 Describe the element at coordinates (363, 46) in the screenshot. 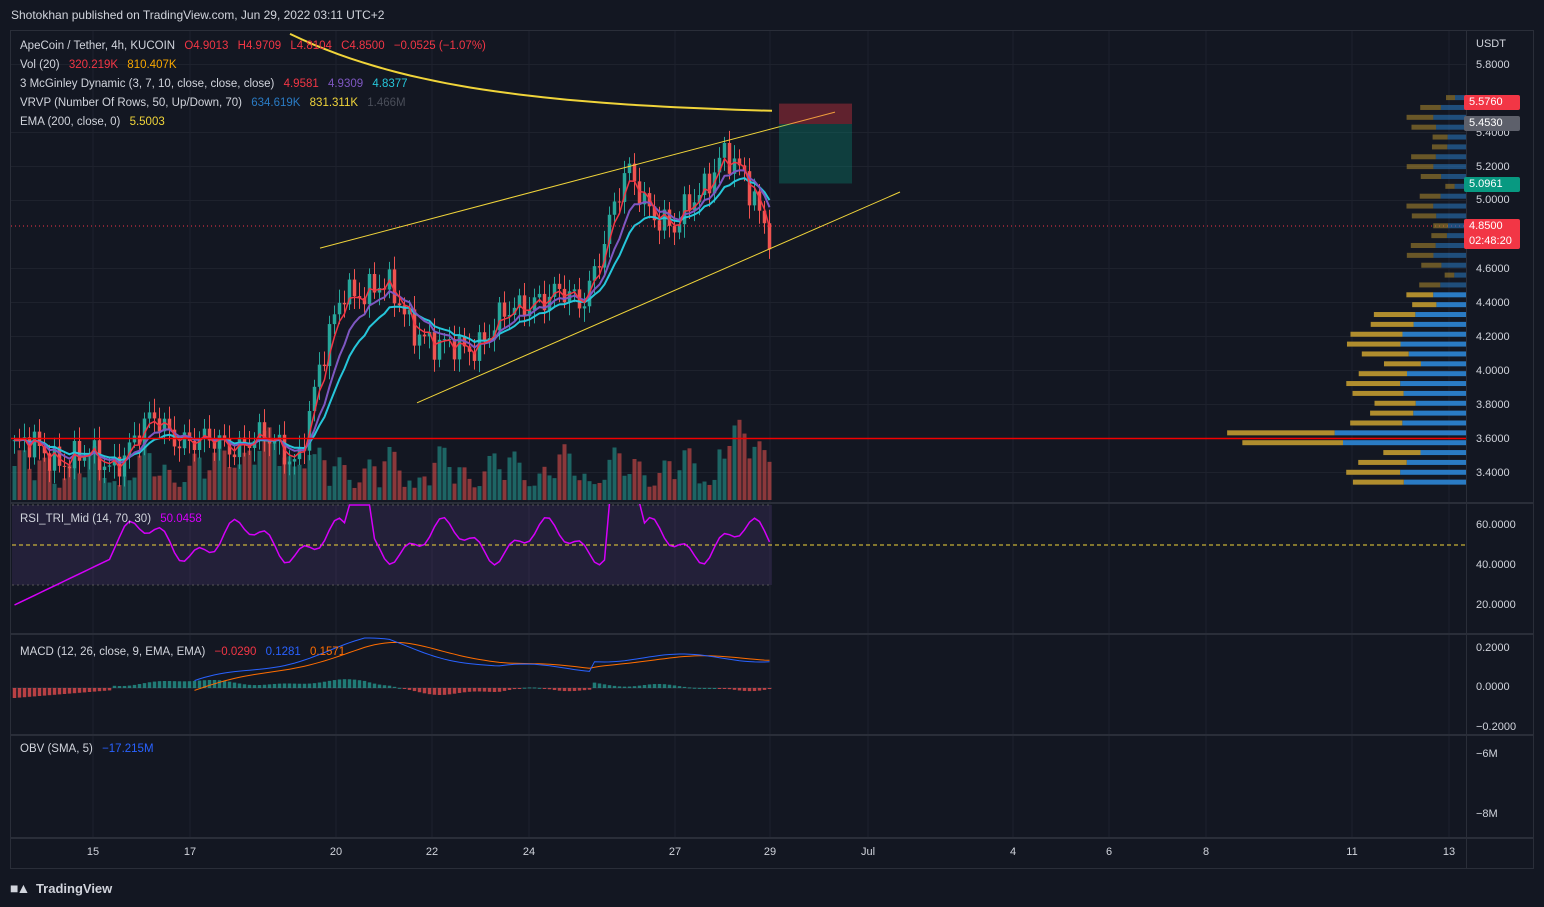

I see `ohlc-close: C4.8500` at that location.